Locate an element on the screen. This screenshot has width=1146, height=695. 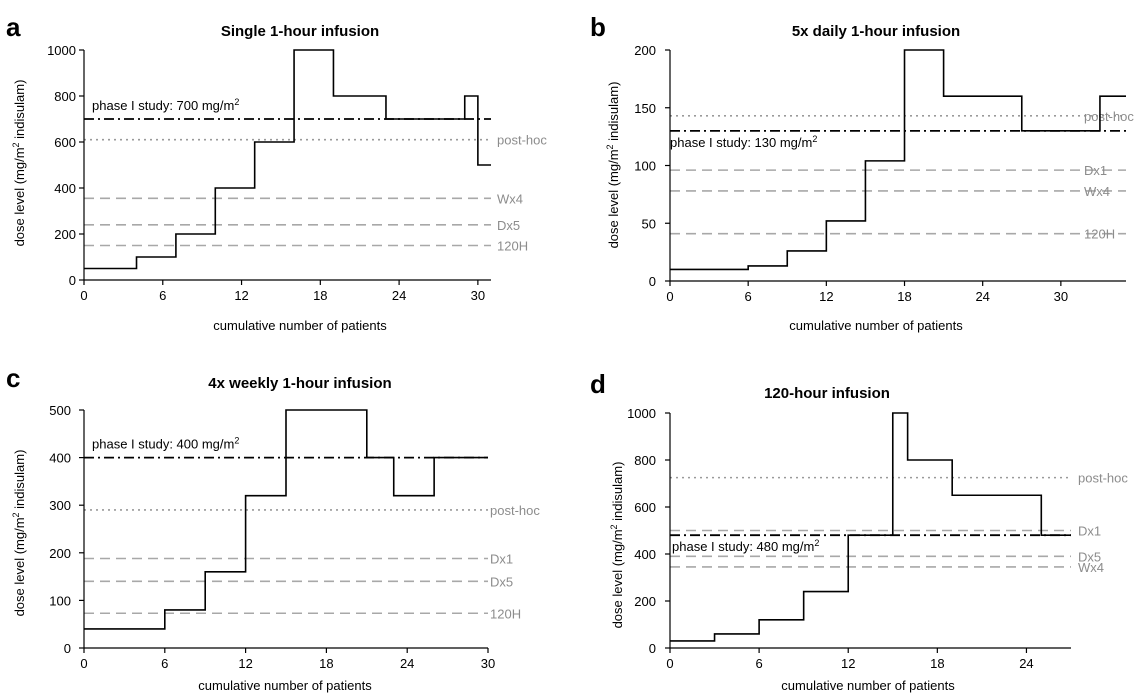
y-tick-label-a: 400 is located at coordinates (65, 188).